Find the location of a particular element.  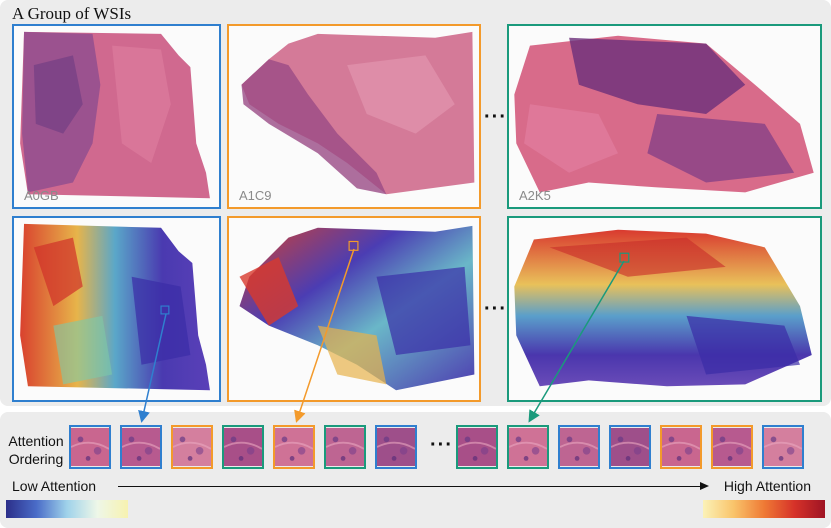

heatmap-frame-a1c9 is located at coordinates (354, 309).